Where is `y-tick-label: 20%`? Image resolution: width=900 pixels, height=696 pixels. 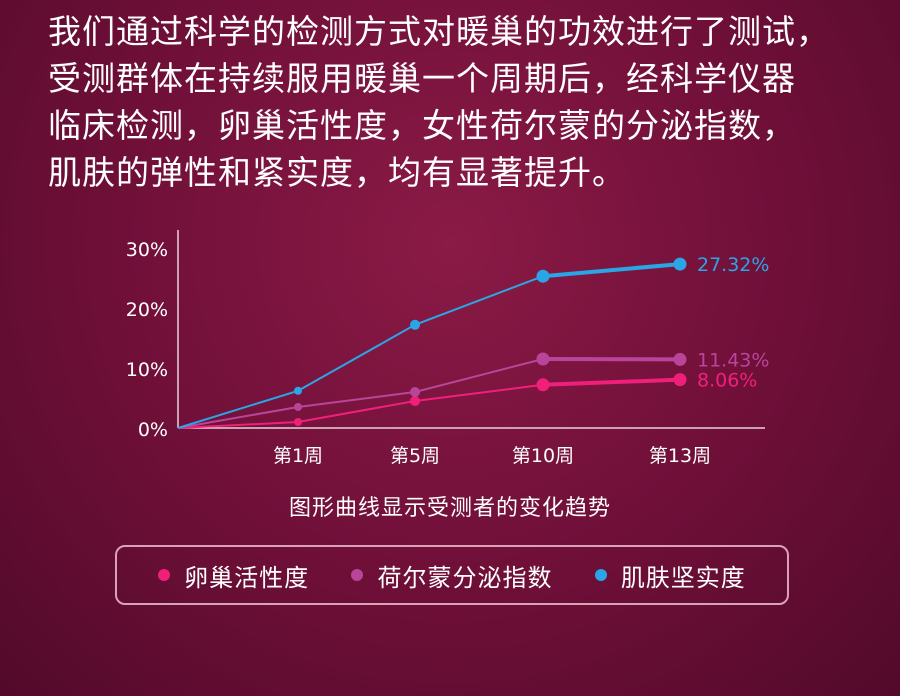 y-tick-label: 20% is located at coordinates (147, 310).